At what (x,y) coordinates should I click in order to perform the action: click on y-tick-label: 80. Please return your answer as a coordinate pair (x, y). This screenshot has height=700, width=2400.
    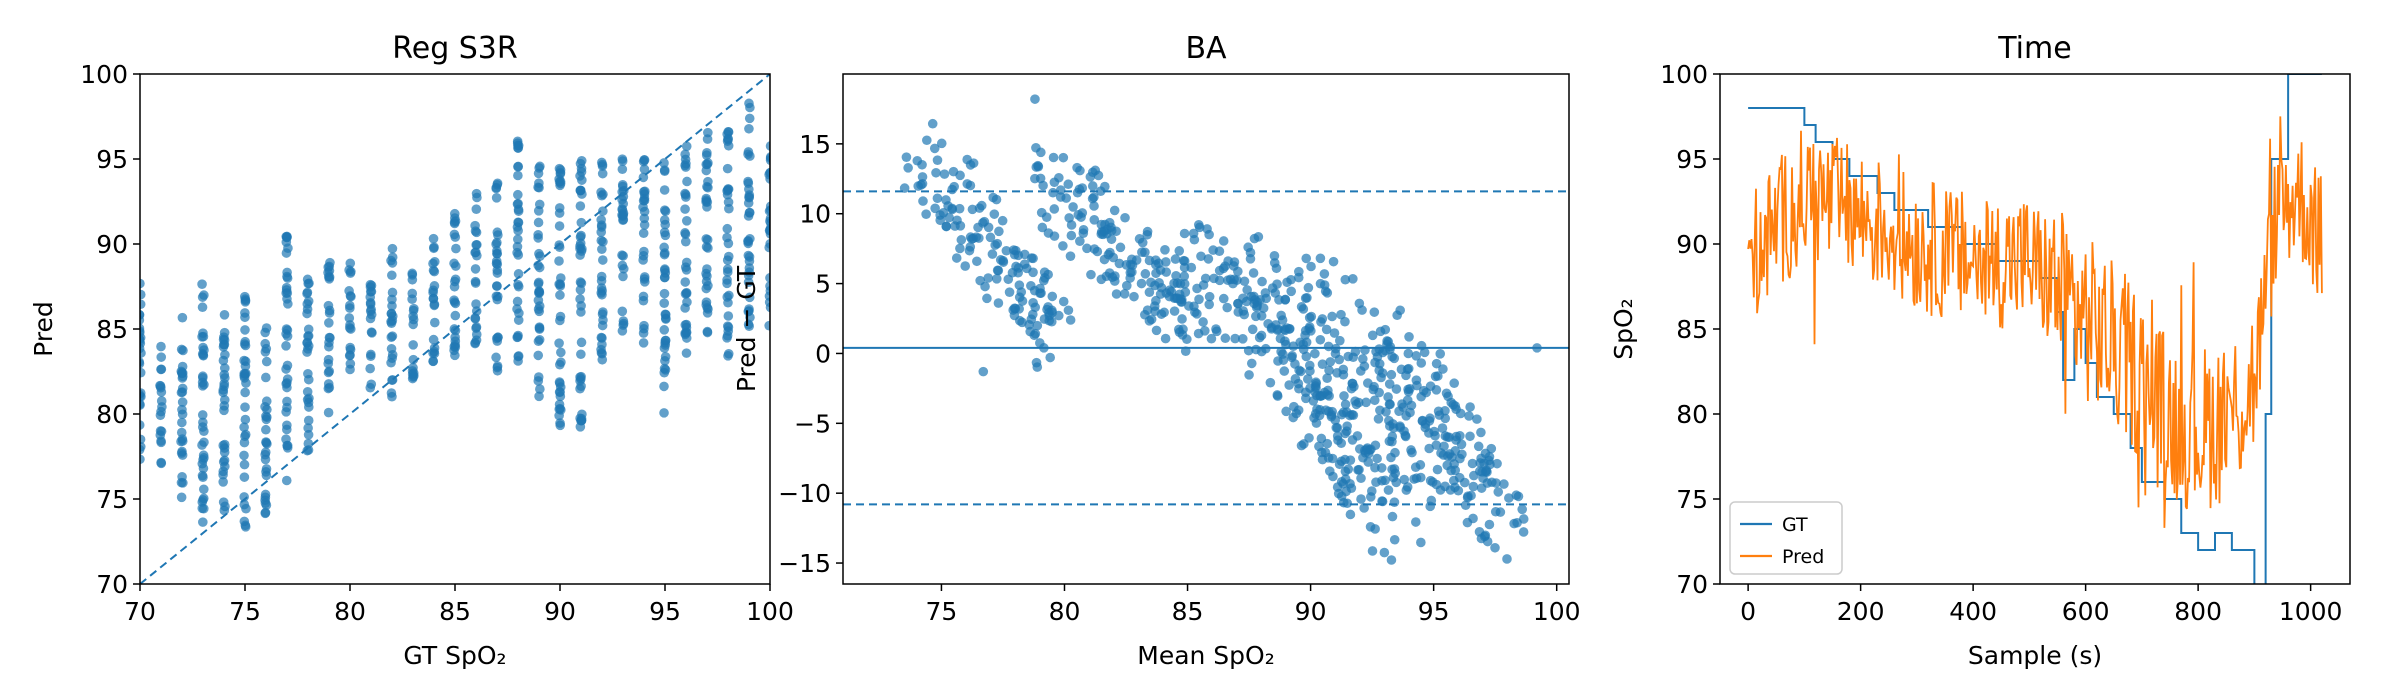
    Looking at the image, I should click on (112, 414).